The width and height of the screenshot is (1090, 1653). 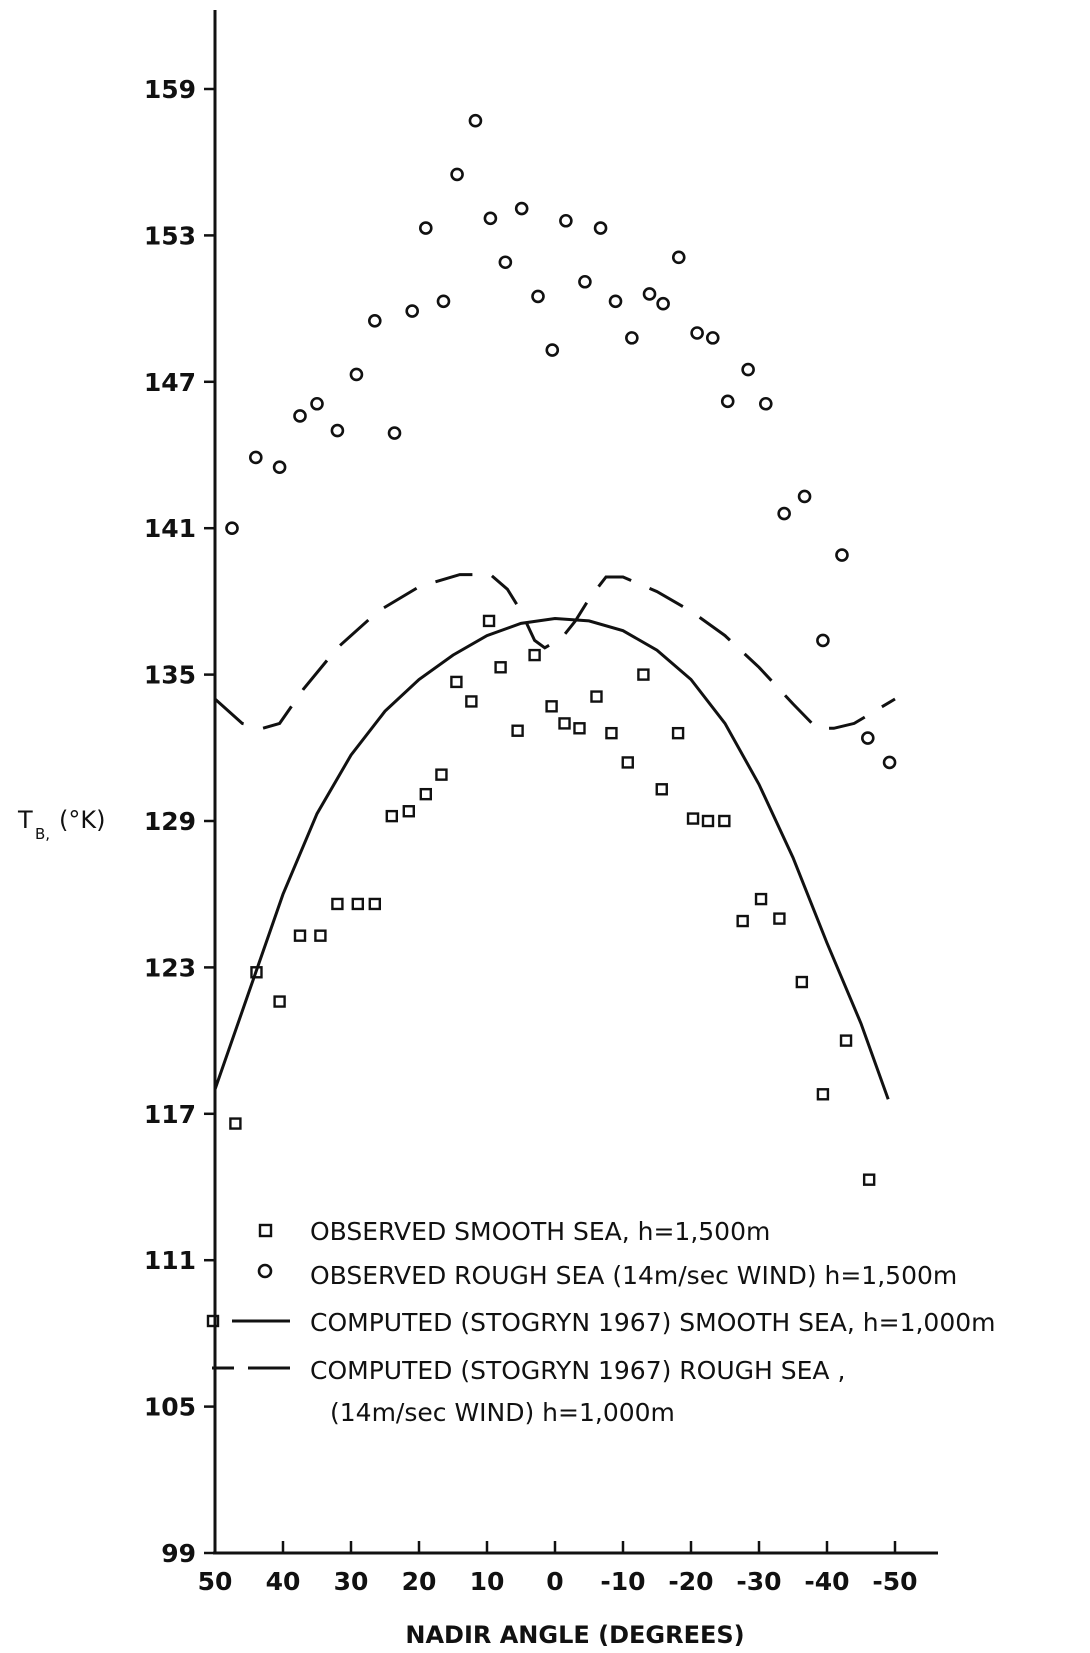 What do you see at coordinates (170, 821) in the screenshot?
I see `y-tick-label: 129` at bounding box center [170, 821].